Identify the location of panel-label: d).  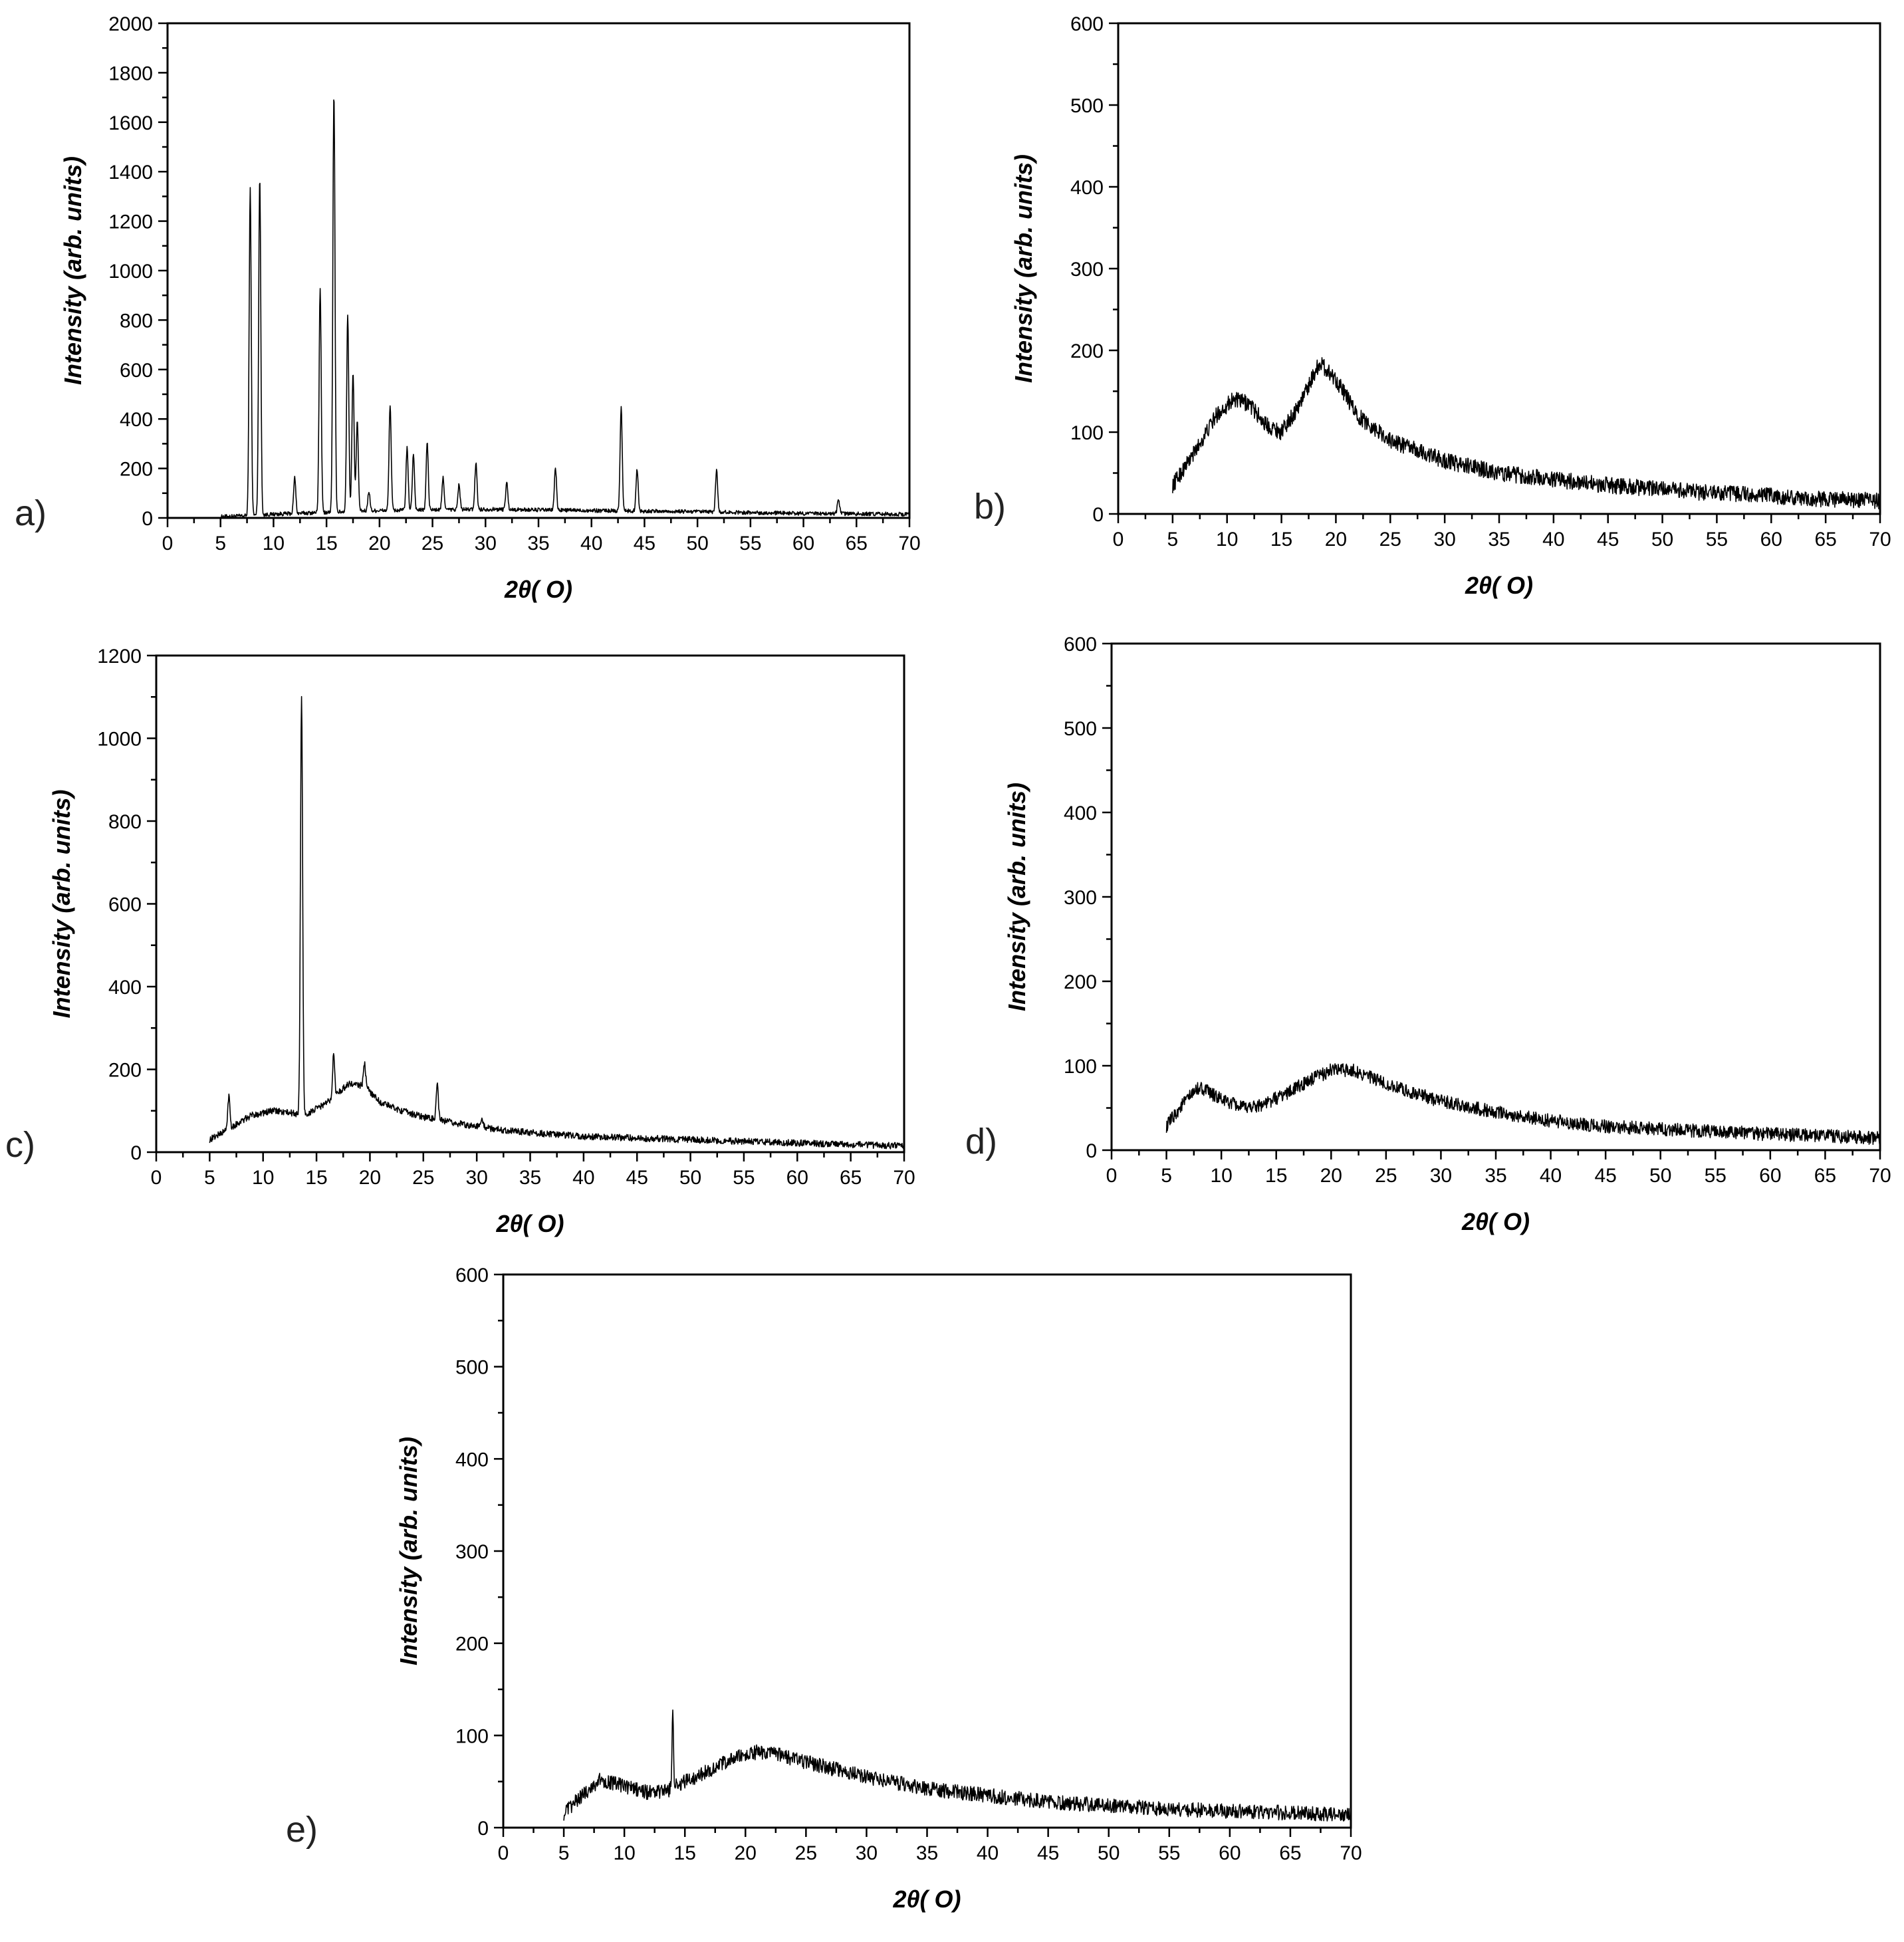
(981, 1141).